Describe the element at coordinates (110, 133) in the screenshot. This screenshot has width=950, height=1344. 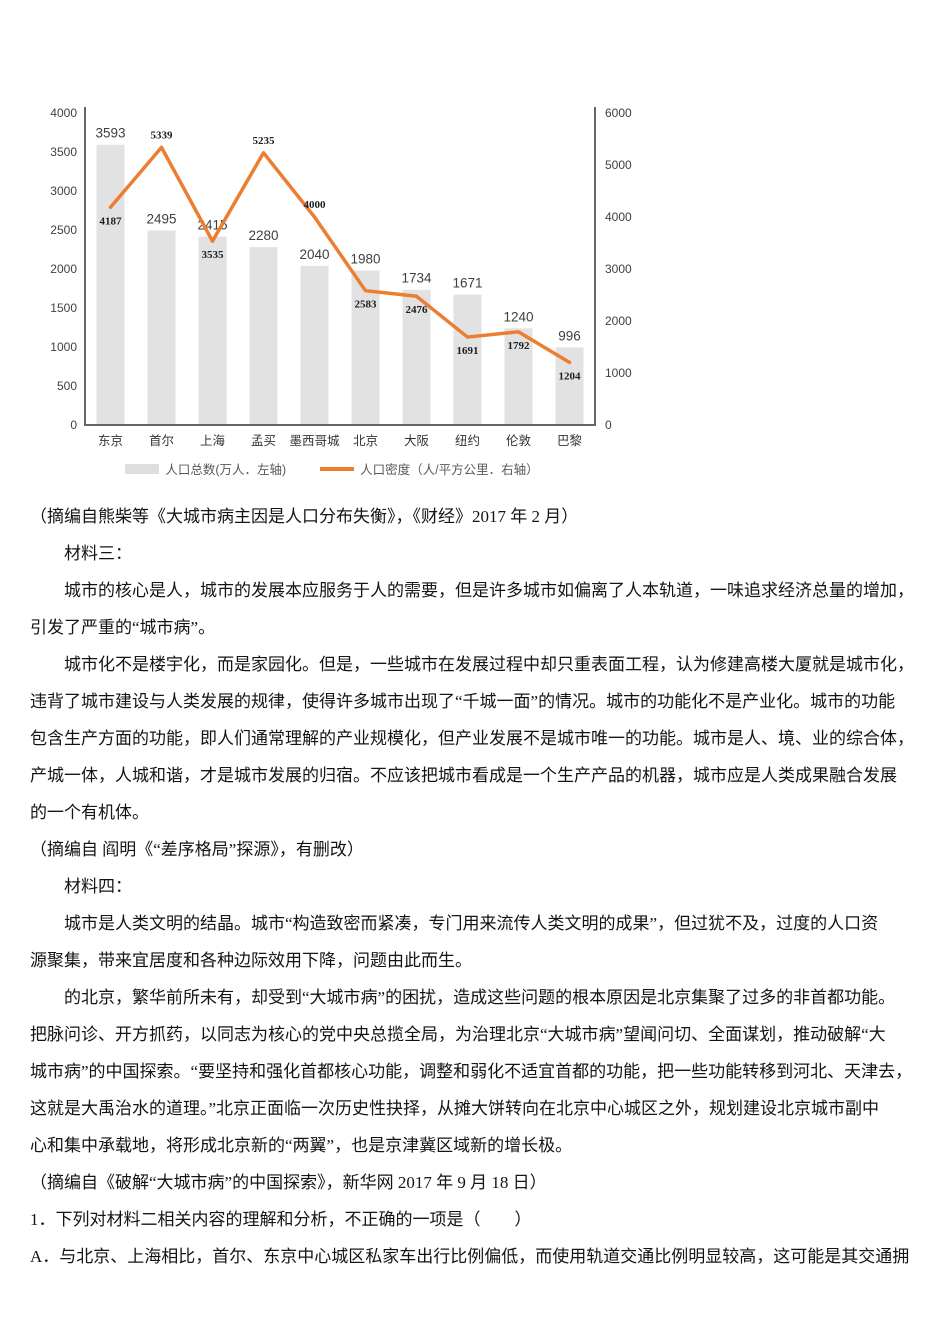
I see `svg-text: 3593` at that location.